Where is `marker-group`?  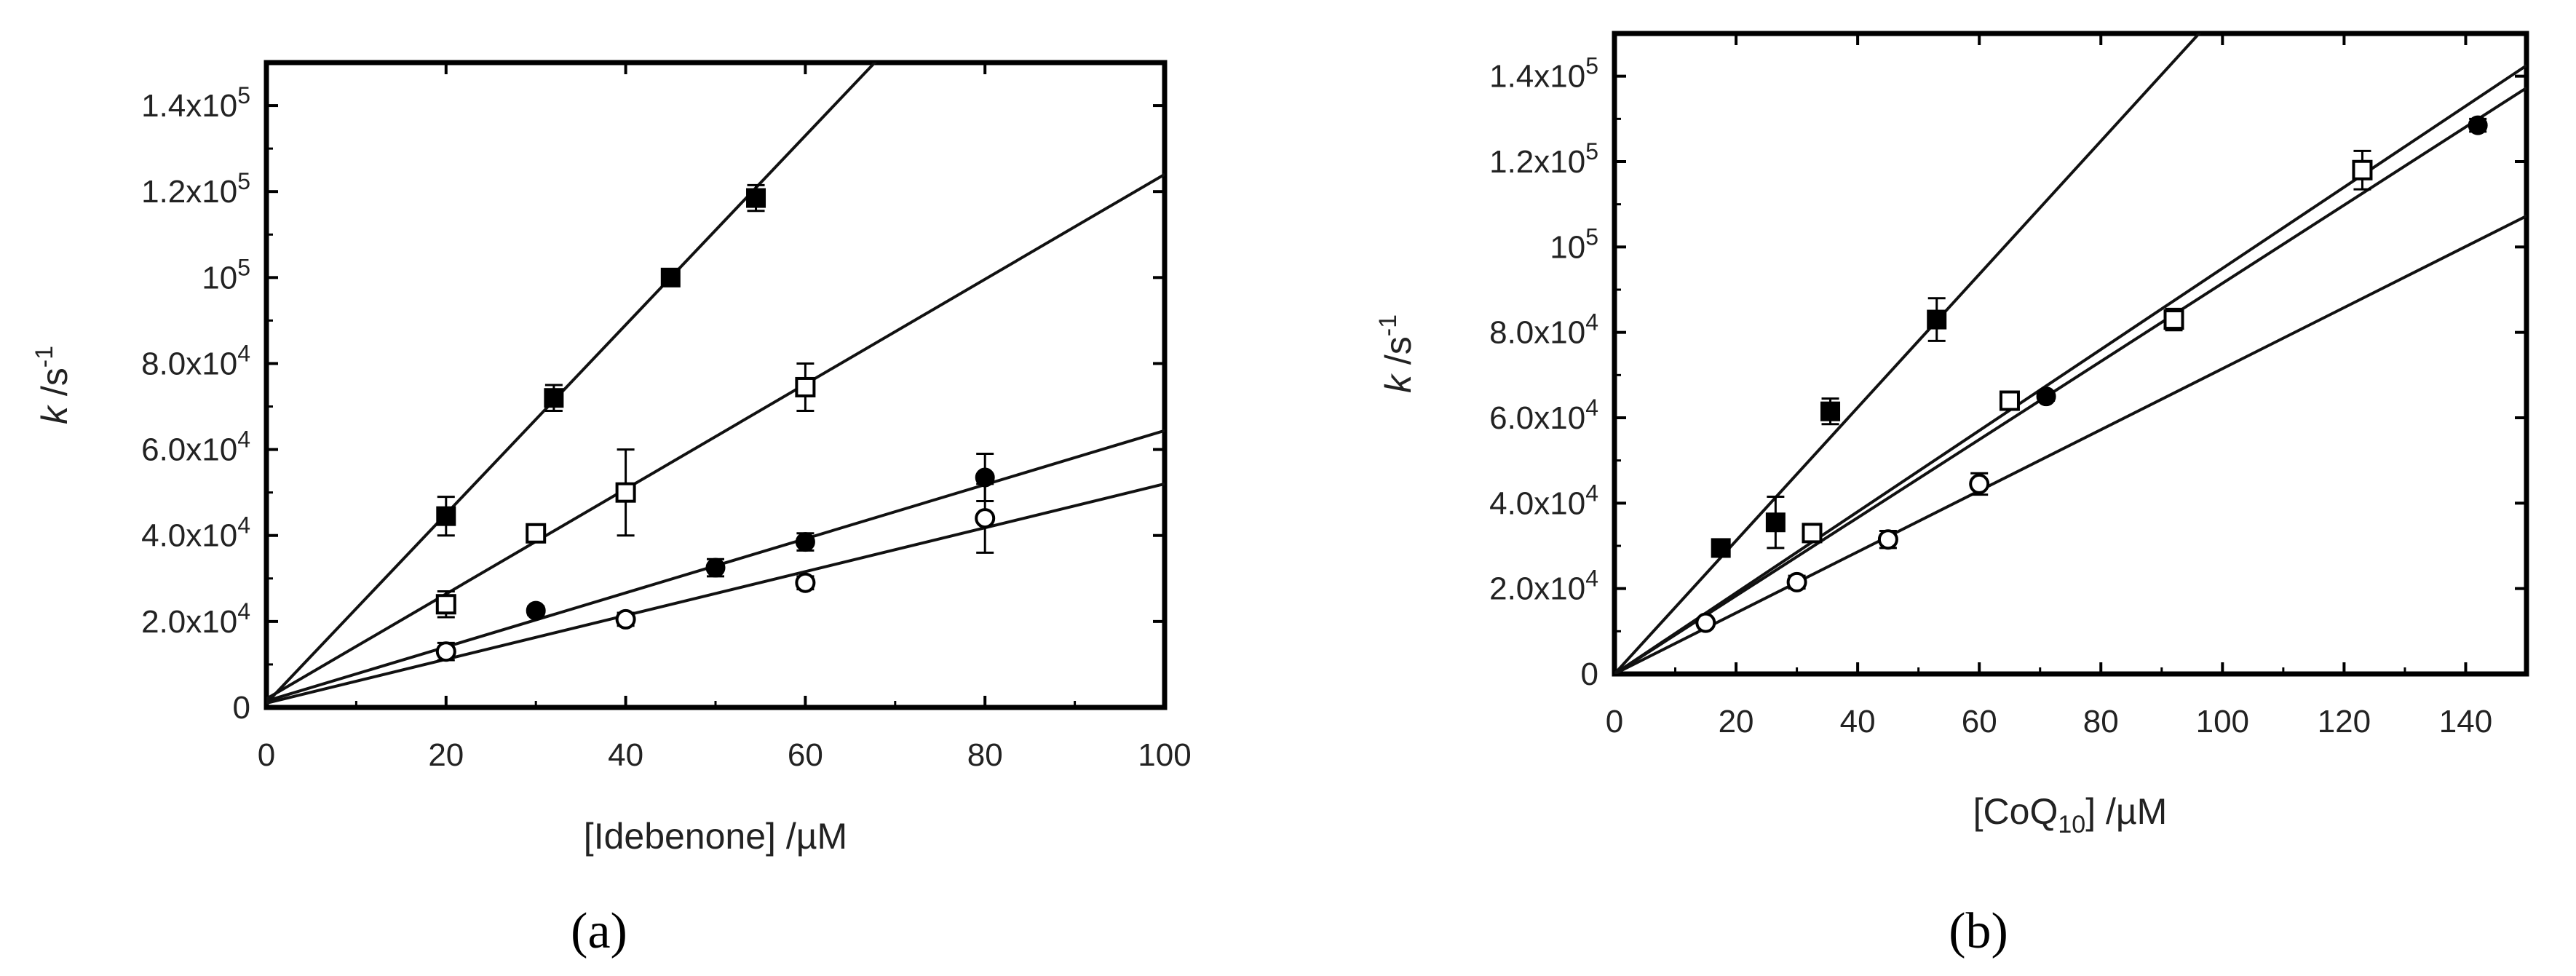
marker-group is located at coordinates (715, 422).